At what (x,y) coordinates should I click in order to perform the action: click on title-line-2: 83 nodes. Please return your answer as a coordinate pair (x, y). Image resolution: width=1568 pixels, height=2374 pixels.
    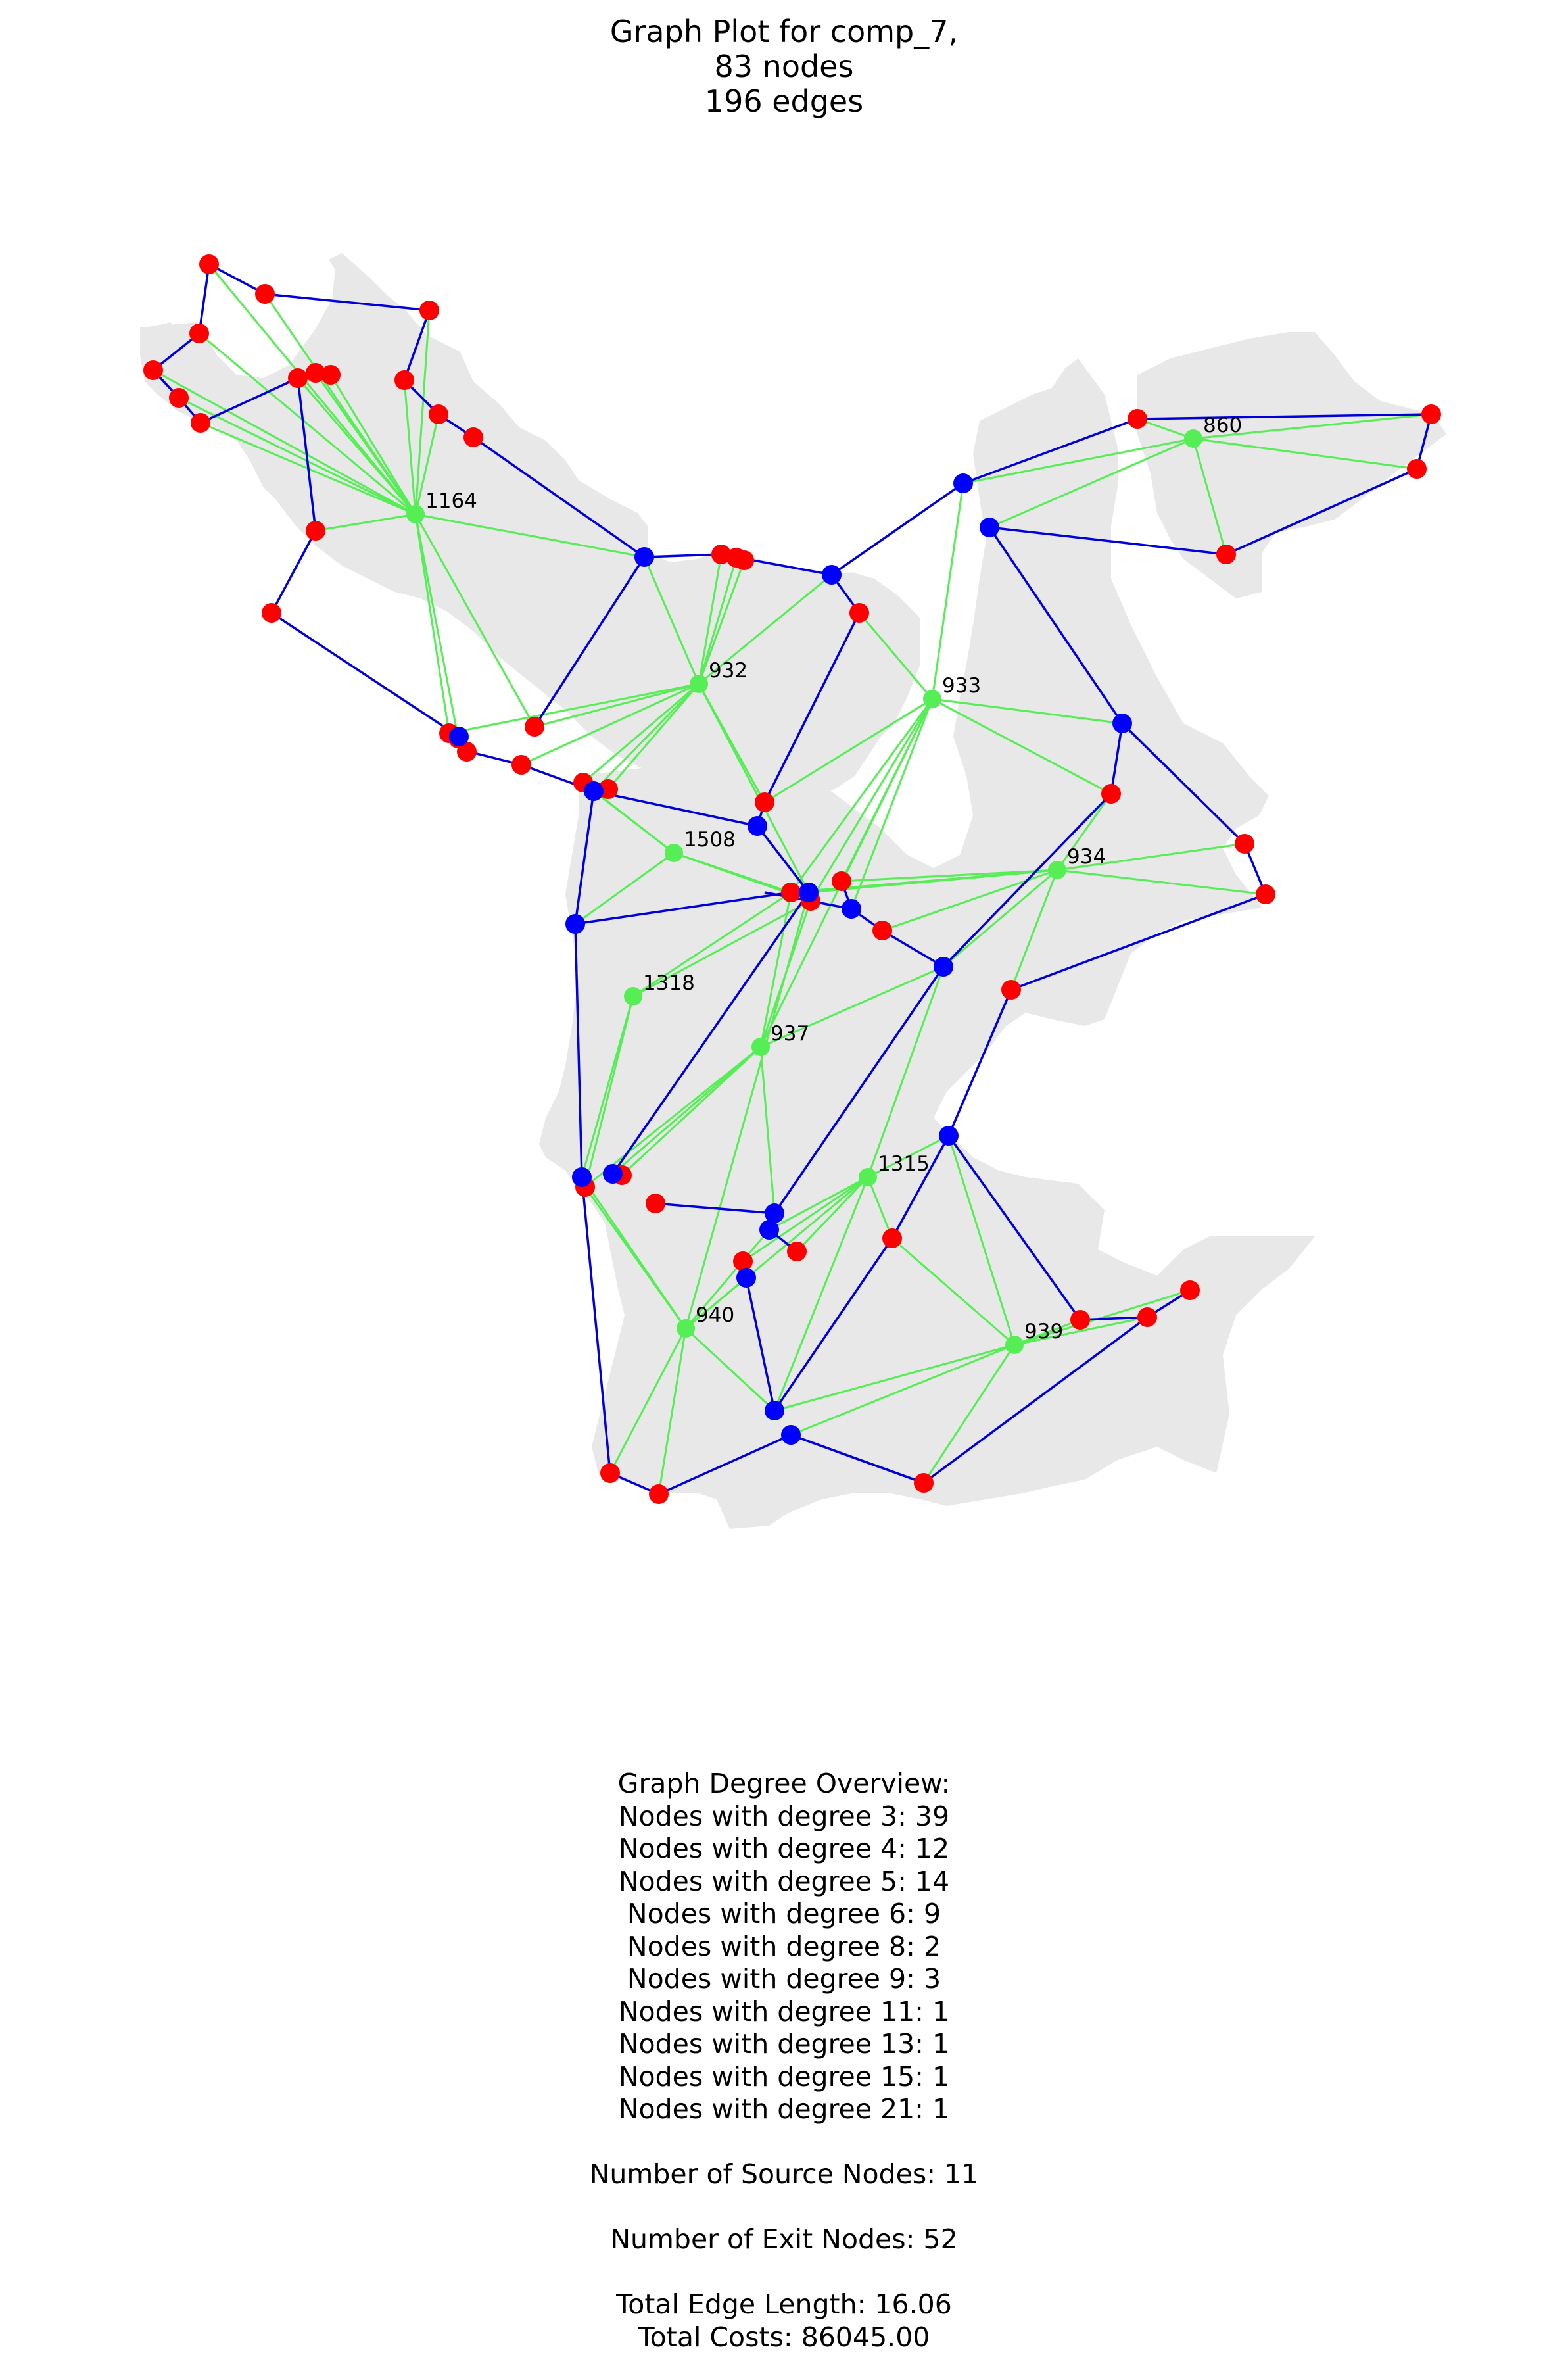
    Looking at the image, I should click on (784, 66).